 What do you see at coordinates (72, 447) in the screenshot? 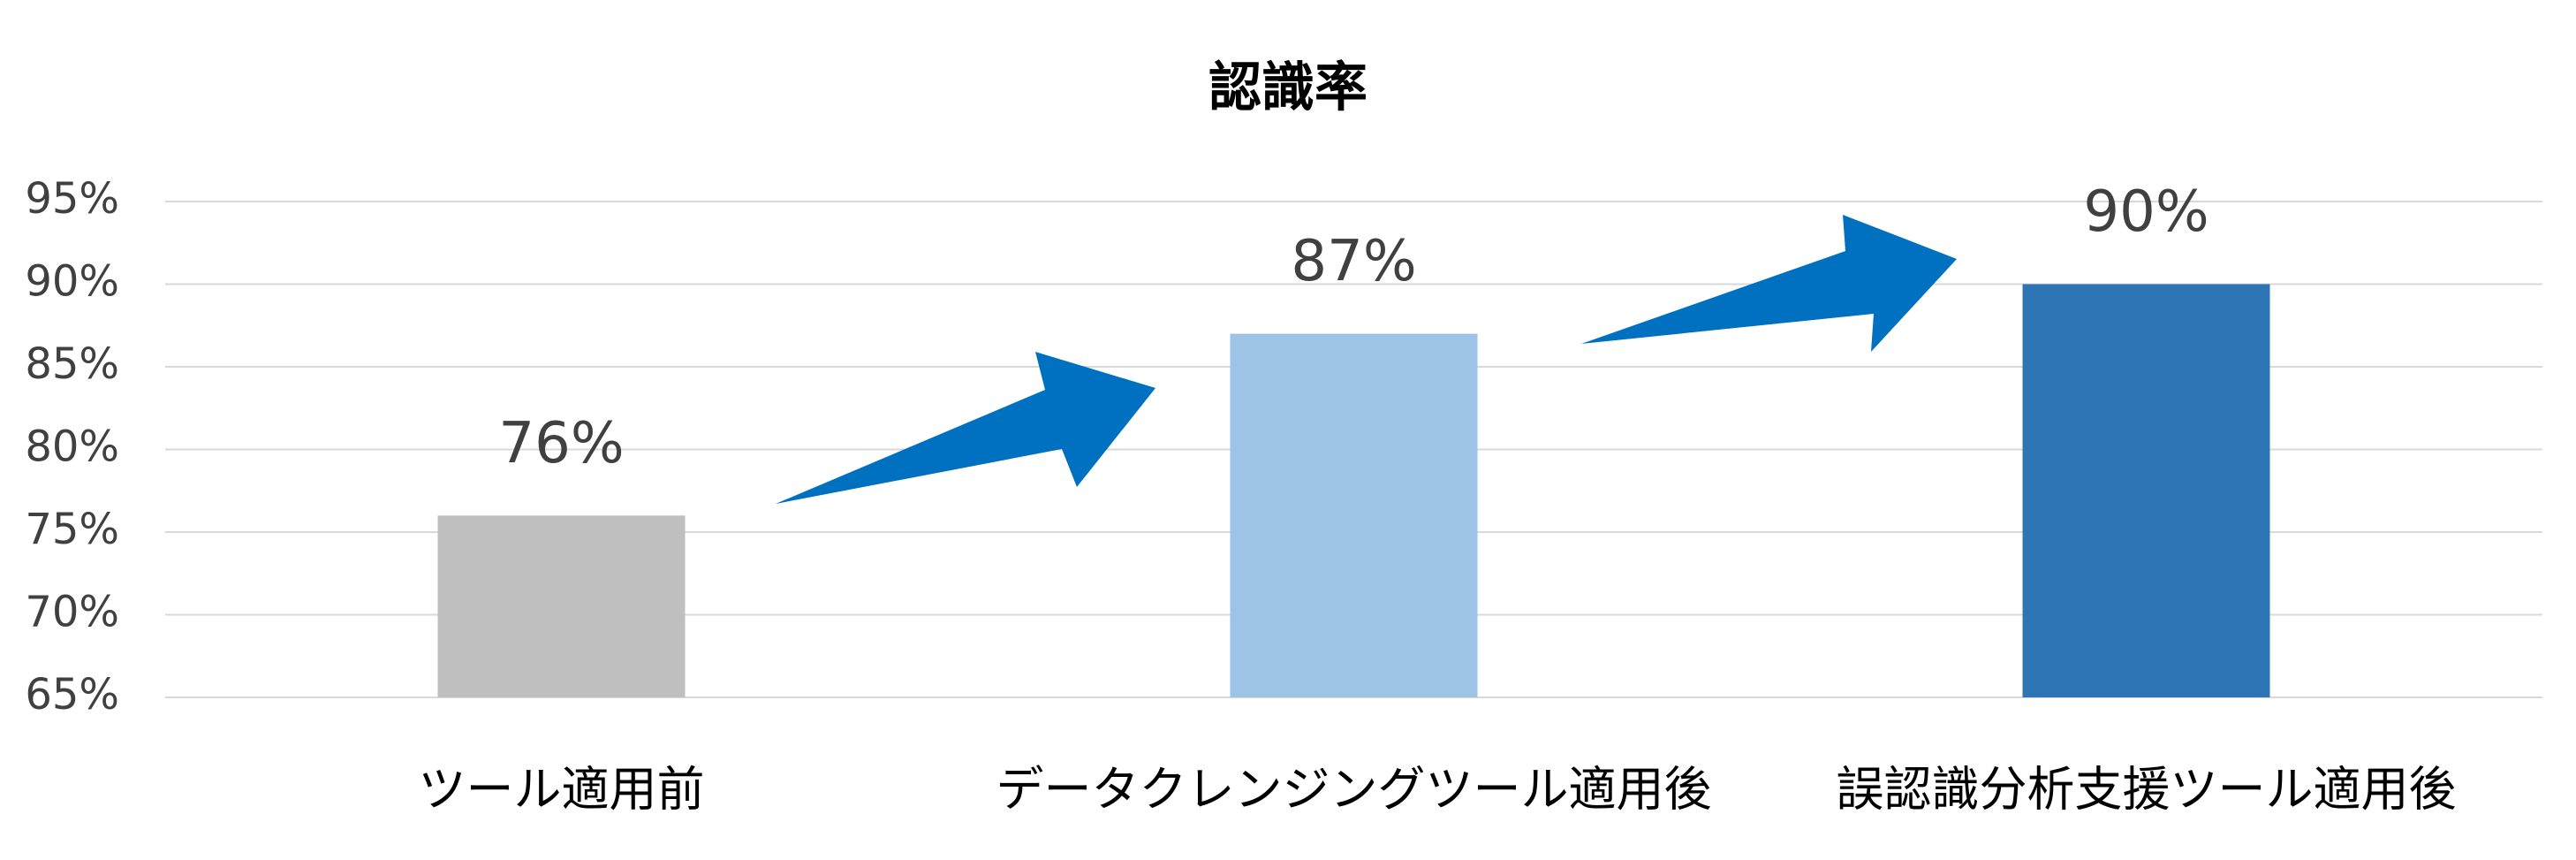
I see `y-tick-label: 80%` at bounding box center [72, 447].